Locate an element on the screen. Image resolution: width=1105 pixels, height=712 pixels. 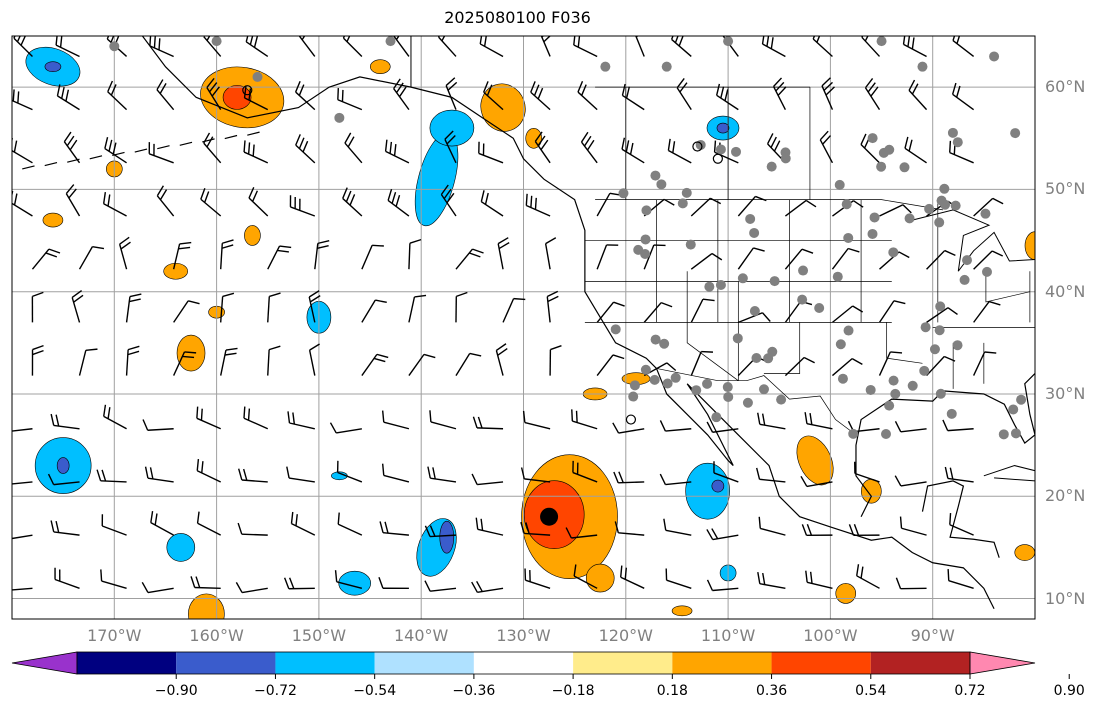
lon-label: 170°W is located at coordinates (114, 635).